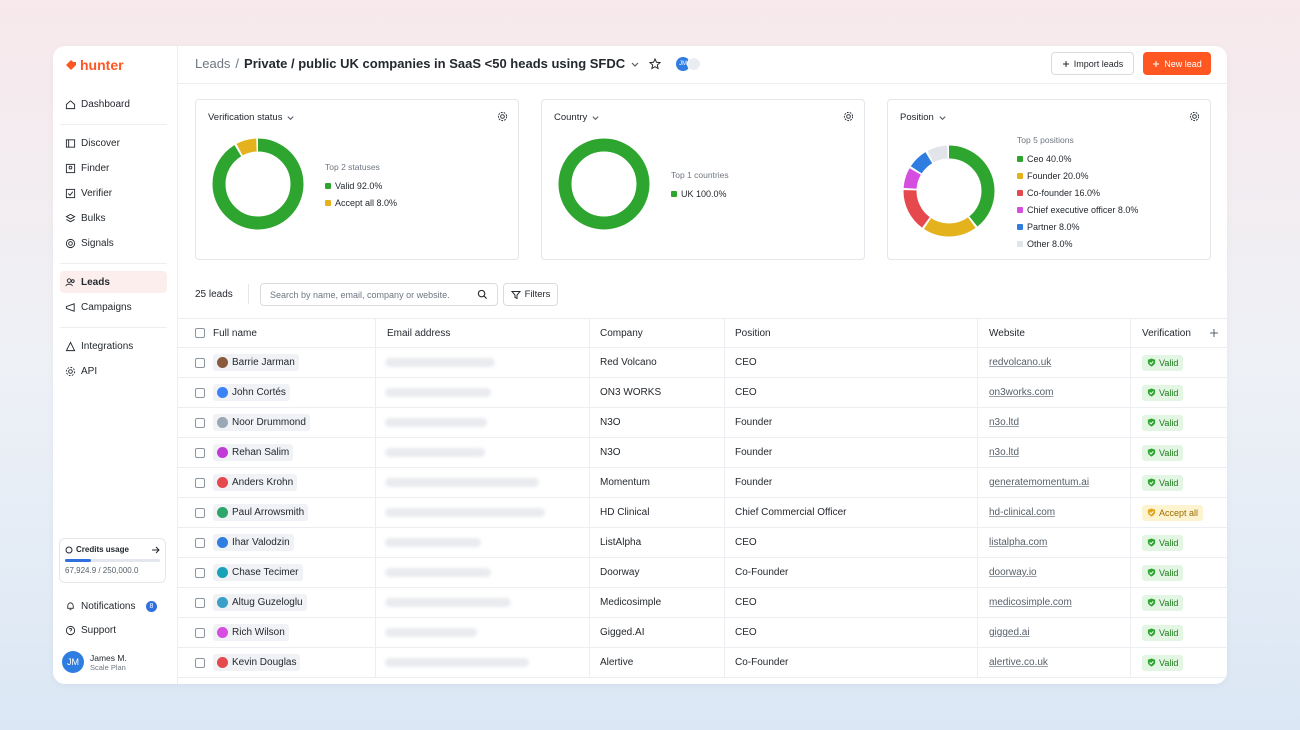  What do you see at coordinates (113, 371) in the screenshot?
I see `sidebar-item-api: API` at bounding box center [113, 371].